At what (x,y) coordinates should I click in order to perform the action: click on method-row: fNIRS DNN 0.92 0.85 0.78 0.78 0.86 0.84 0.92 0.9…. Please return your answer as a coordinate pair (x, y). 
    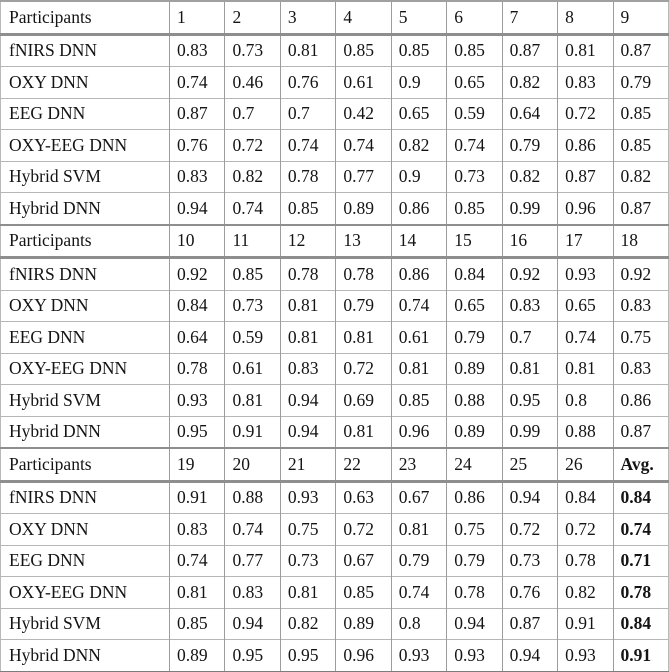
    Looking at the image, I should click on (334, 273).